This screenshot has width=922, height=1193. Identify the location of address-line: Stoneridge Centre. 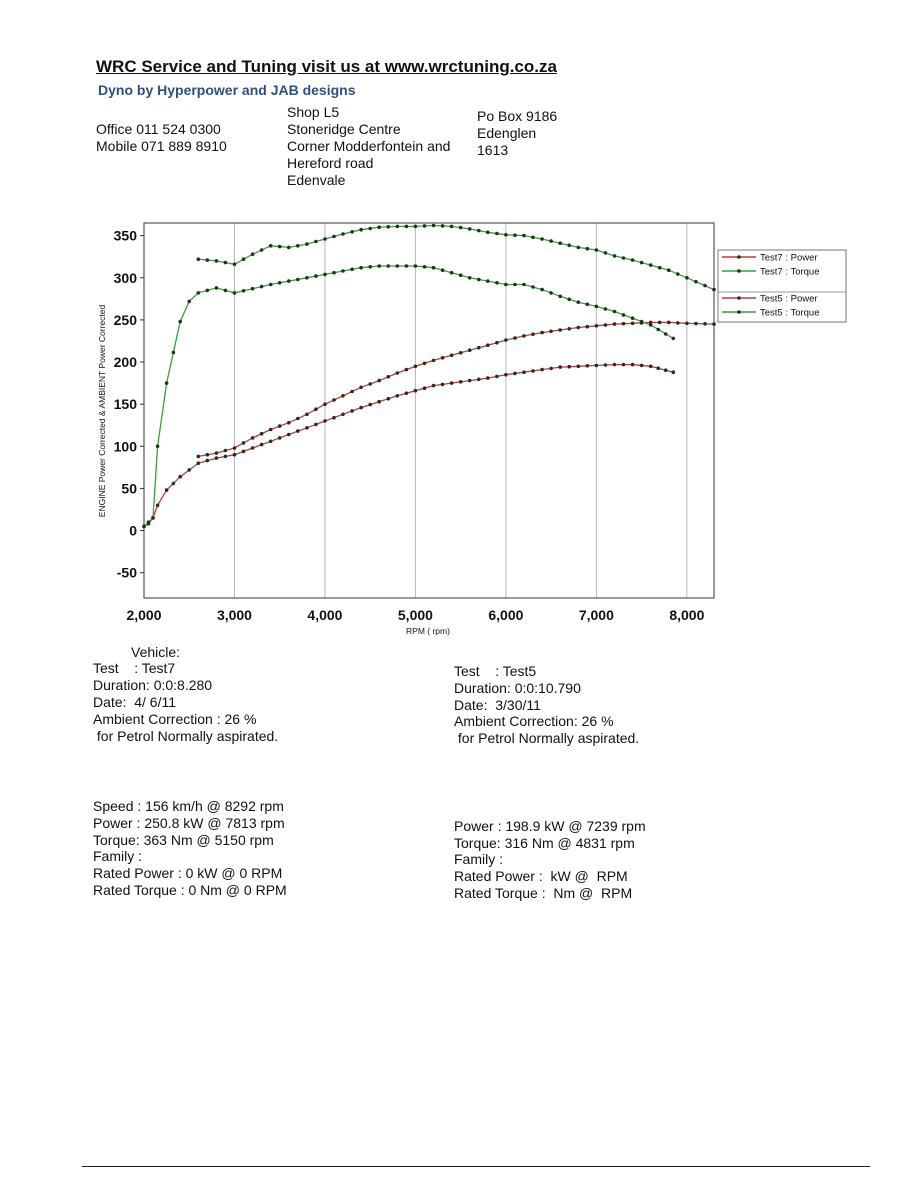
(344, 129).